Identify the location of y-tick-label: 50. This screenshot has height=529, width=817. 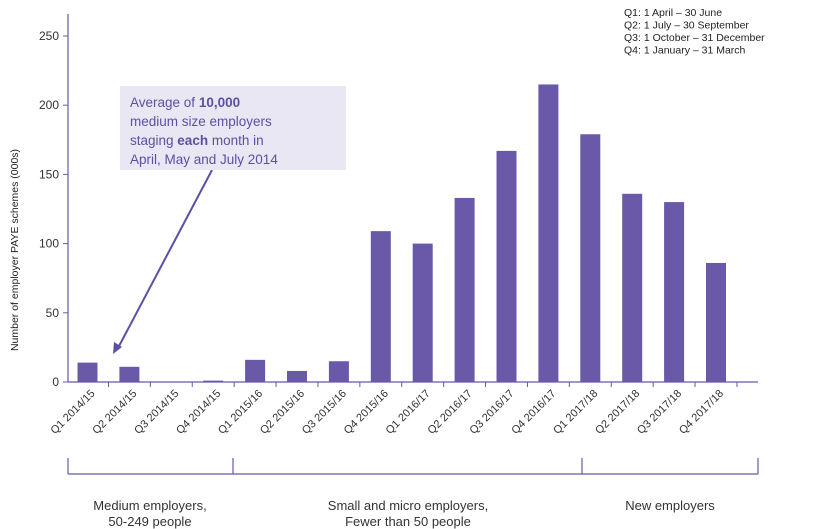
(53, 313).